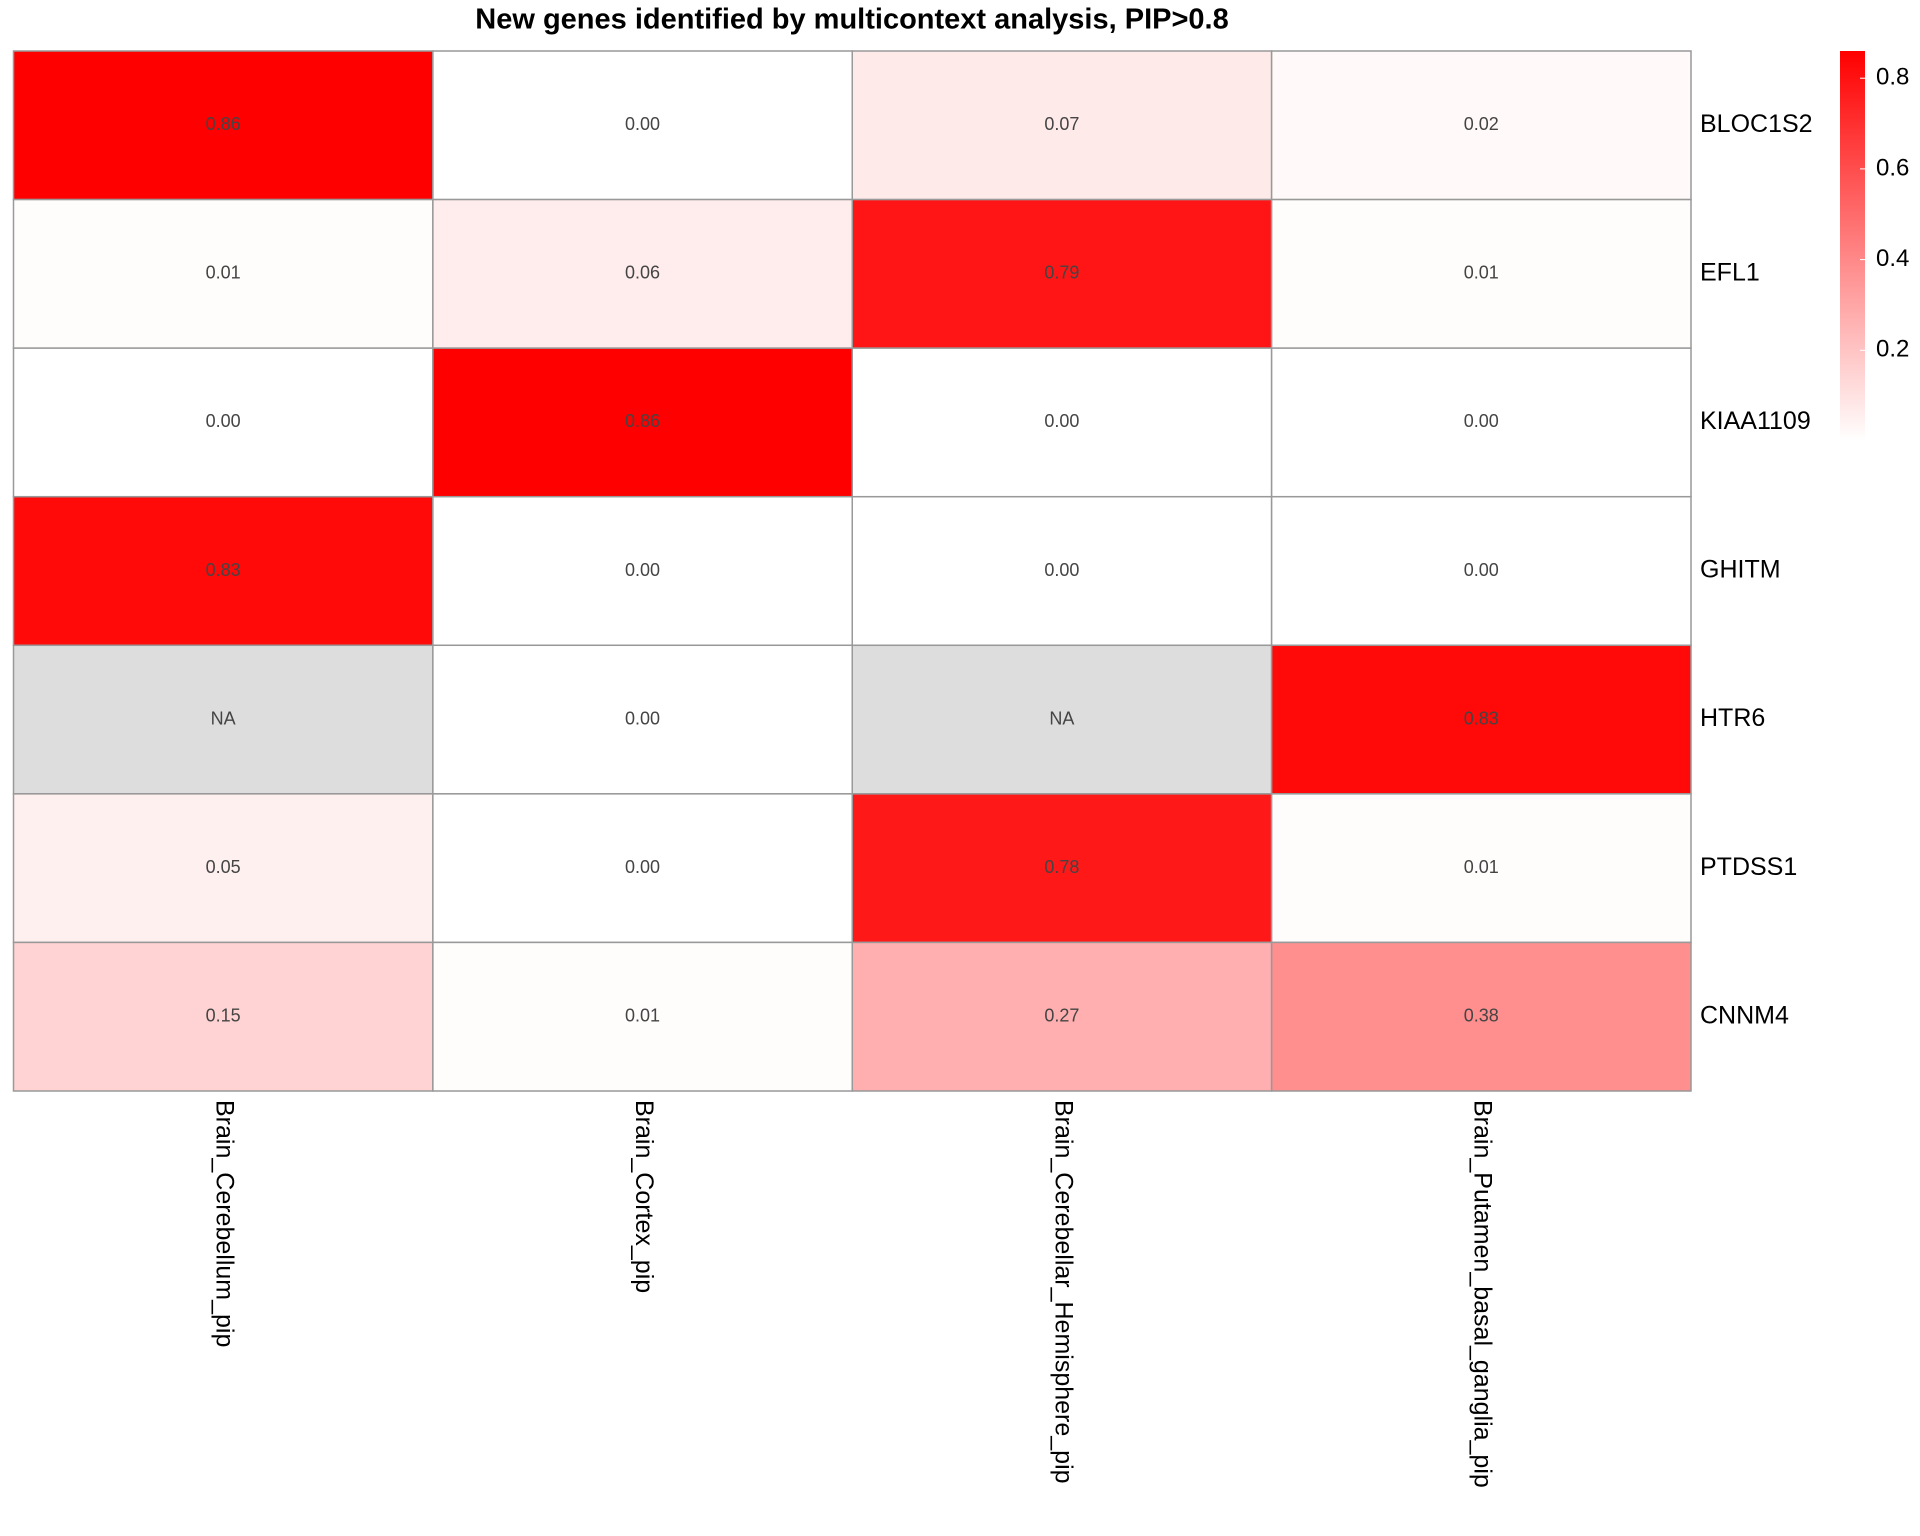 This screenshot has height=1536, width=1920. I want to click on row-label: HTR6, so click(1732, 718).